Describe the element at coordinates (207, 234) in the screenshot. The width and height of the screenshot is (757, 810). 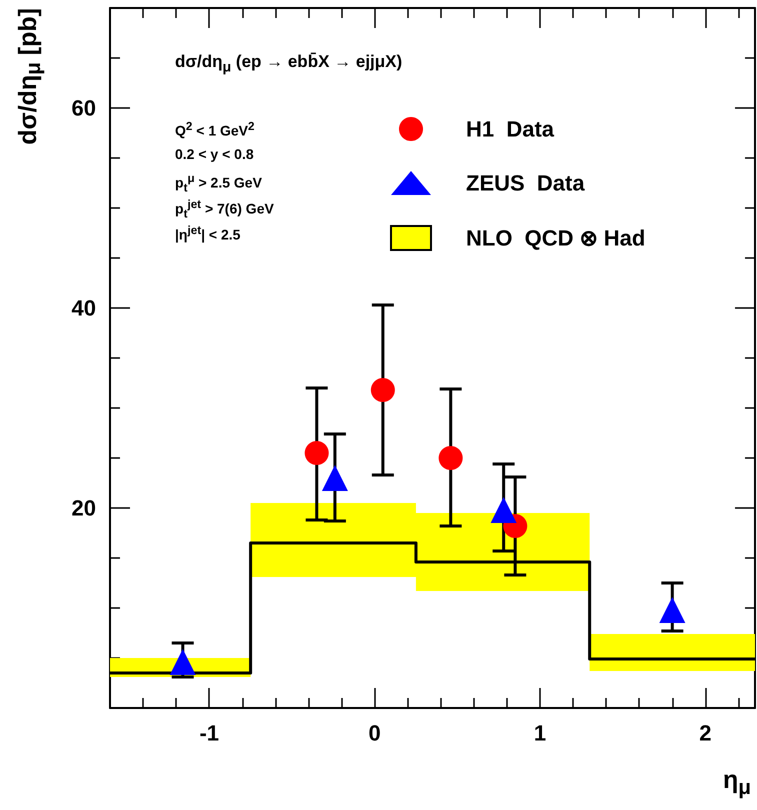
I see `annotation: |η$^{jet}$| < 2.5` at that location.